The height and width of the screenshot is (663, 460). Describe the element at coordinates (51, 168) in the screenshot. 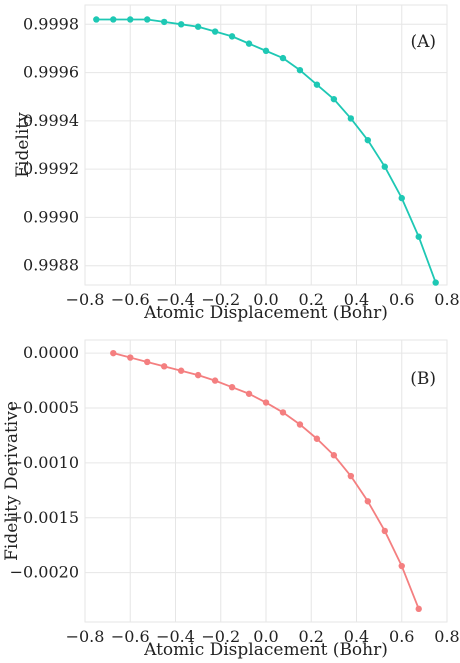

I see `y-tick-label: 0.9992` at that location.